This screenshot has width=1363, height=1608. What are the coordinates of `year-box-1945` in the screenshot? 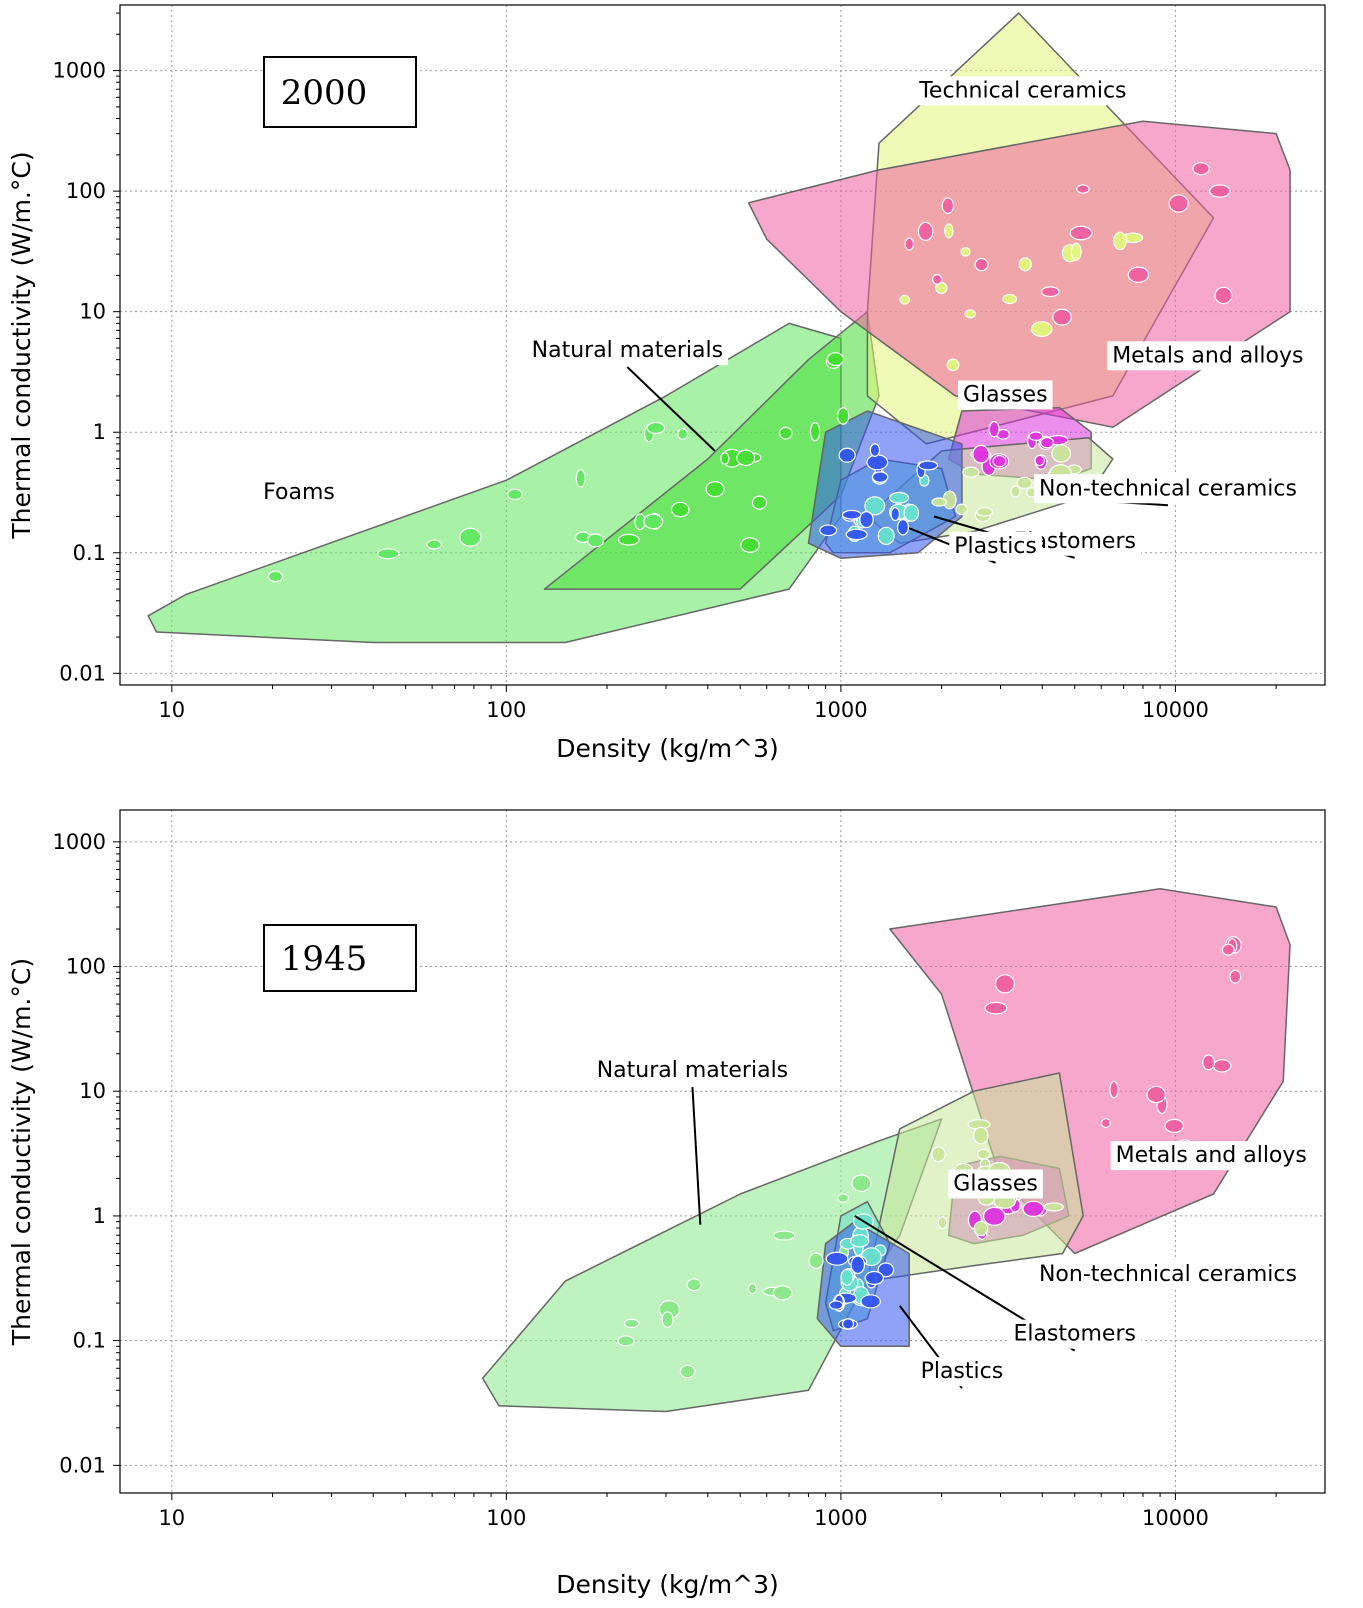 It's located at (340, 958).